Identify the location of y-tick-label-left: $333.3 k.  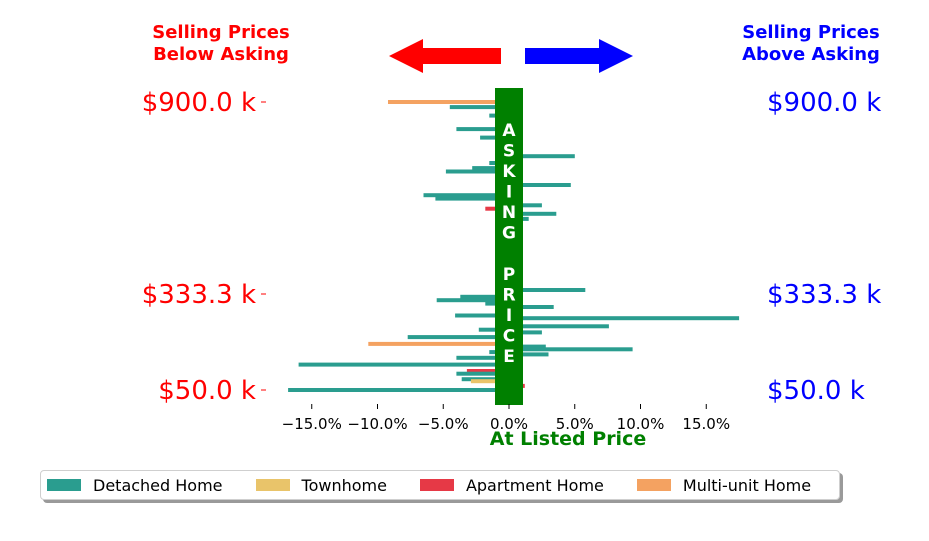
(199, 295).